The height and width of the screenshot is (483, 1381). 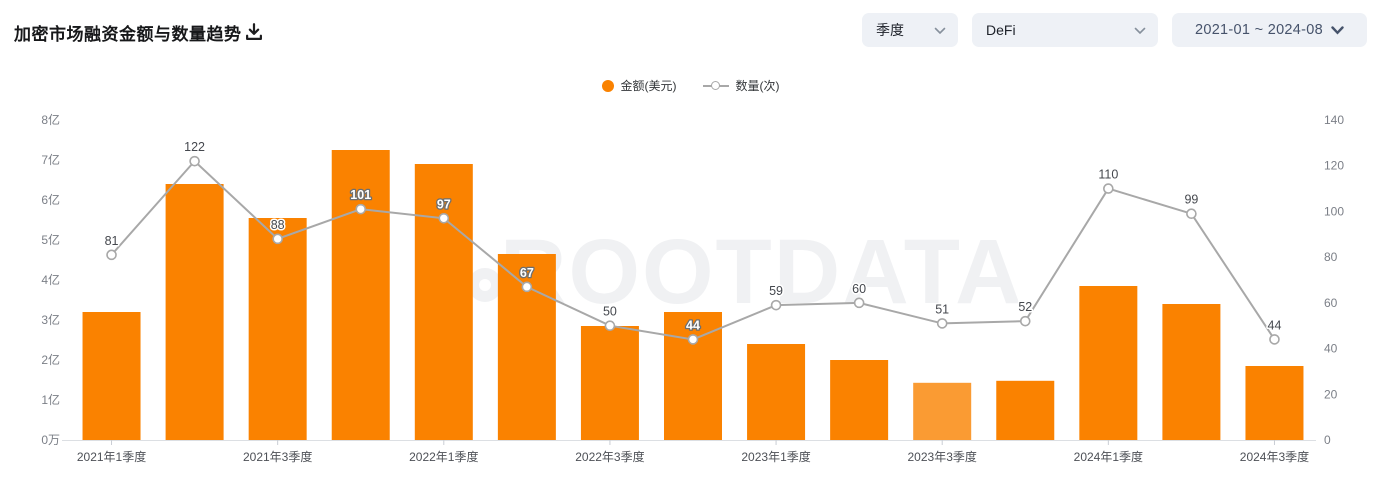 I want to click on x-axis-label: 2021年1季度, so click(x=111, y=456).